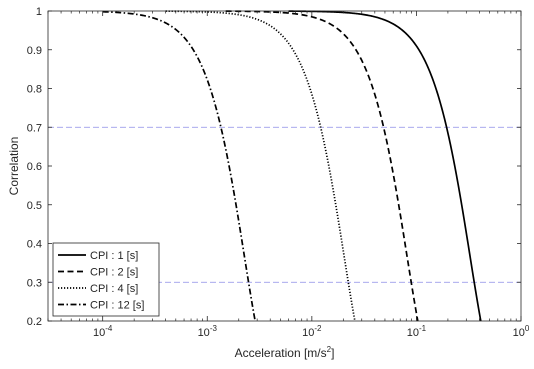 The image size is (534, 369). Describe the element at coordinates (34, 51) in the screenshot. I see `y-tick-label-7: 0.9` at that location.